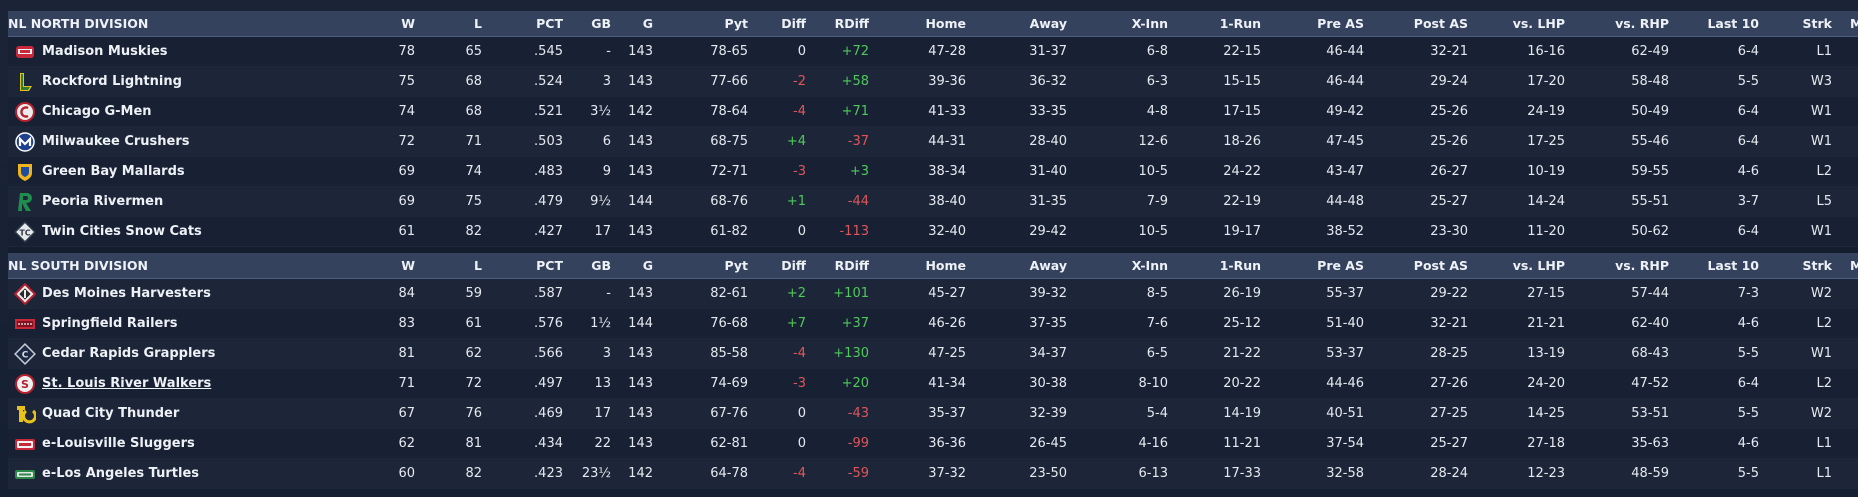 The image size is (1858, 497). What do you see at coordinates (1416, 81) in the screenshot?
I see `cell-post-as: 29-24` at bounding box center [1416, 81].